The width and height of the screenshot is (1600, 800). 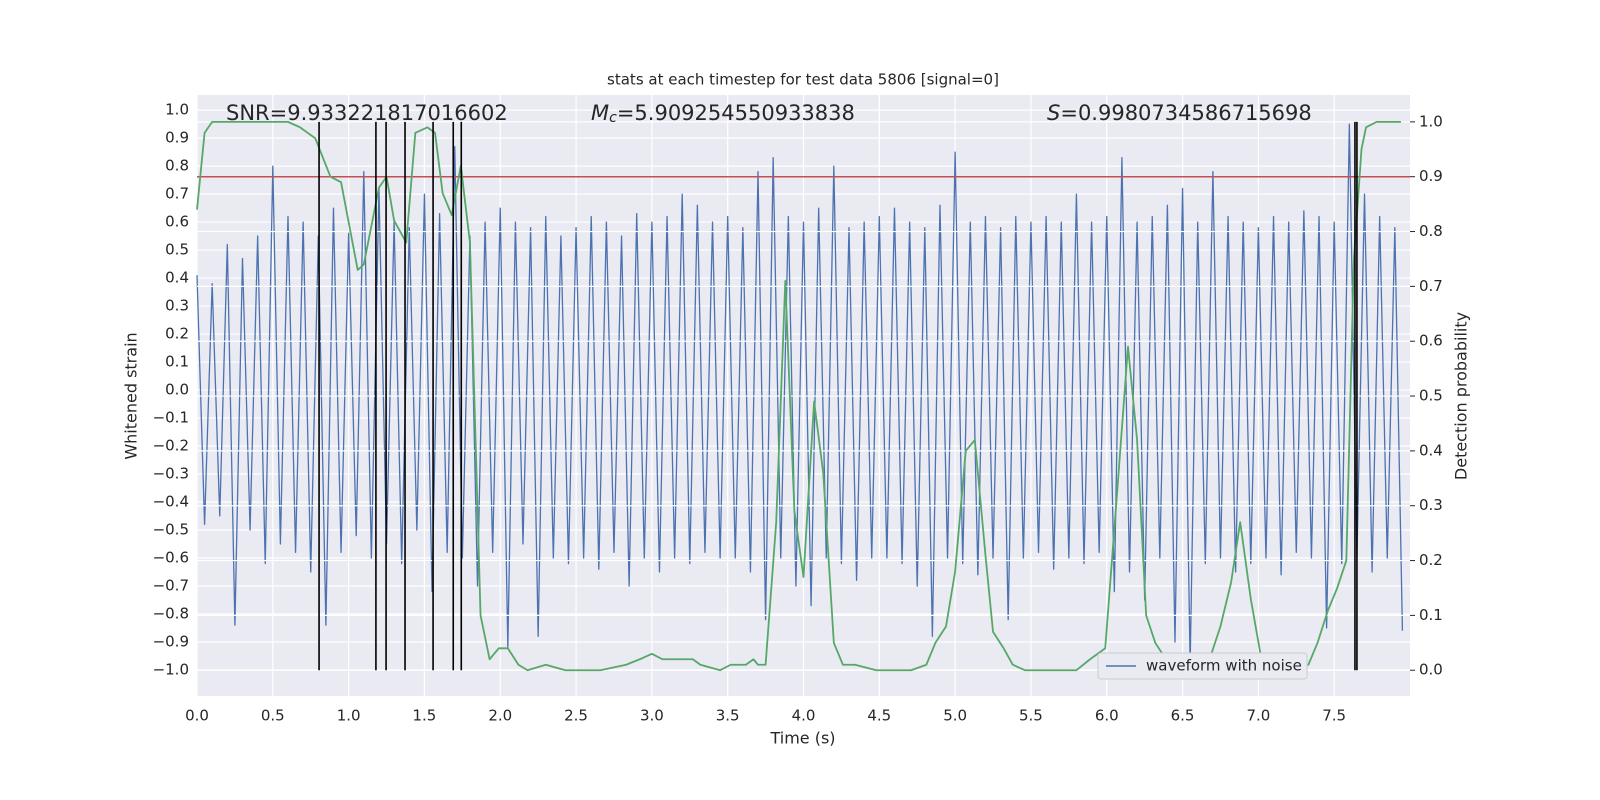 I want to click on x-tick-label: 2.0, so click(x=500, y=716).